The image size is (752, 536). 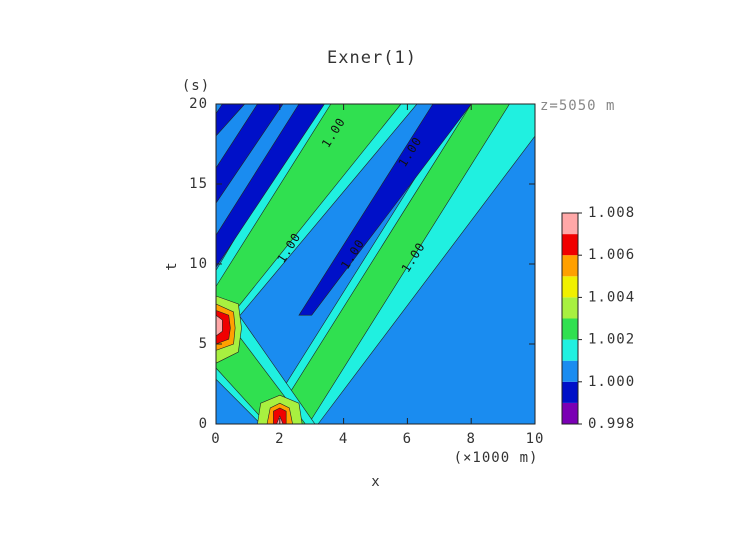 What do you see at coordinates (611, 255) in the screenshot?
I see `colorbar-tick-label: 1.006` at bounding box center [611, 255].